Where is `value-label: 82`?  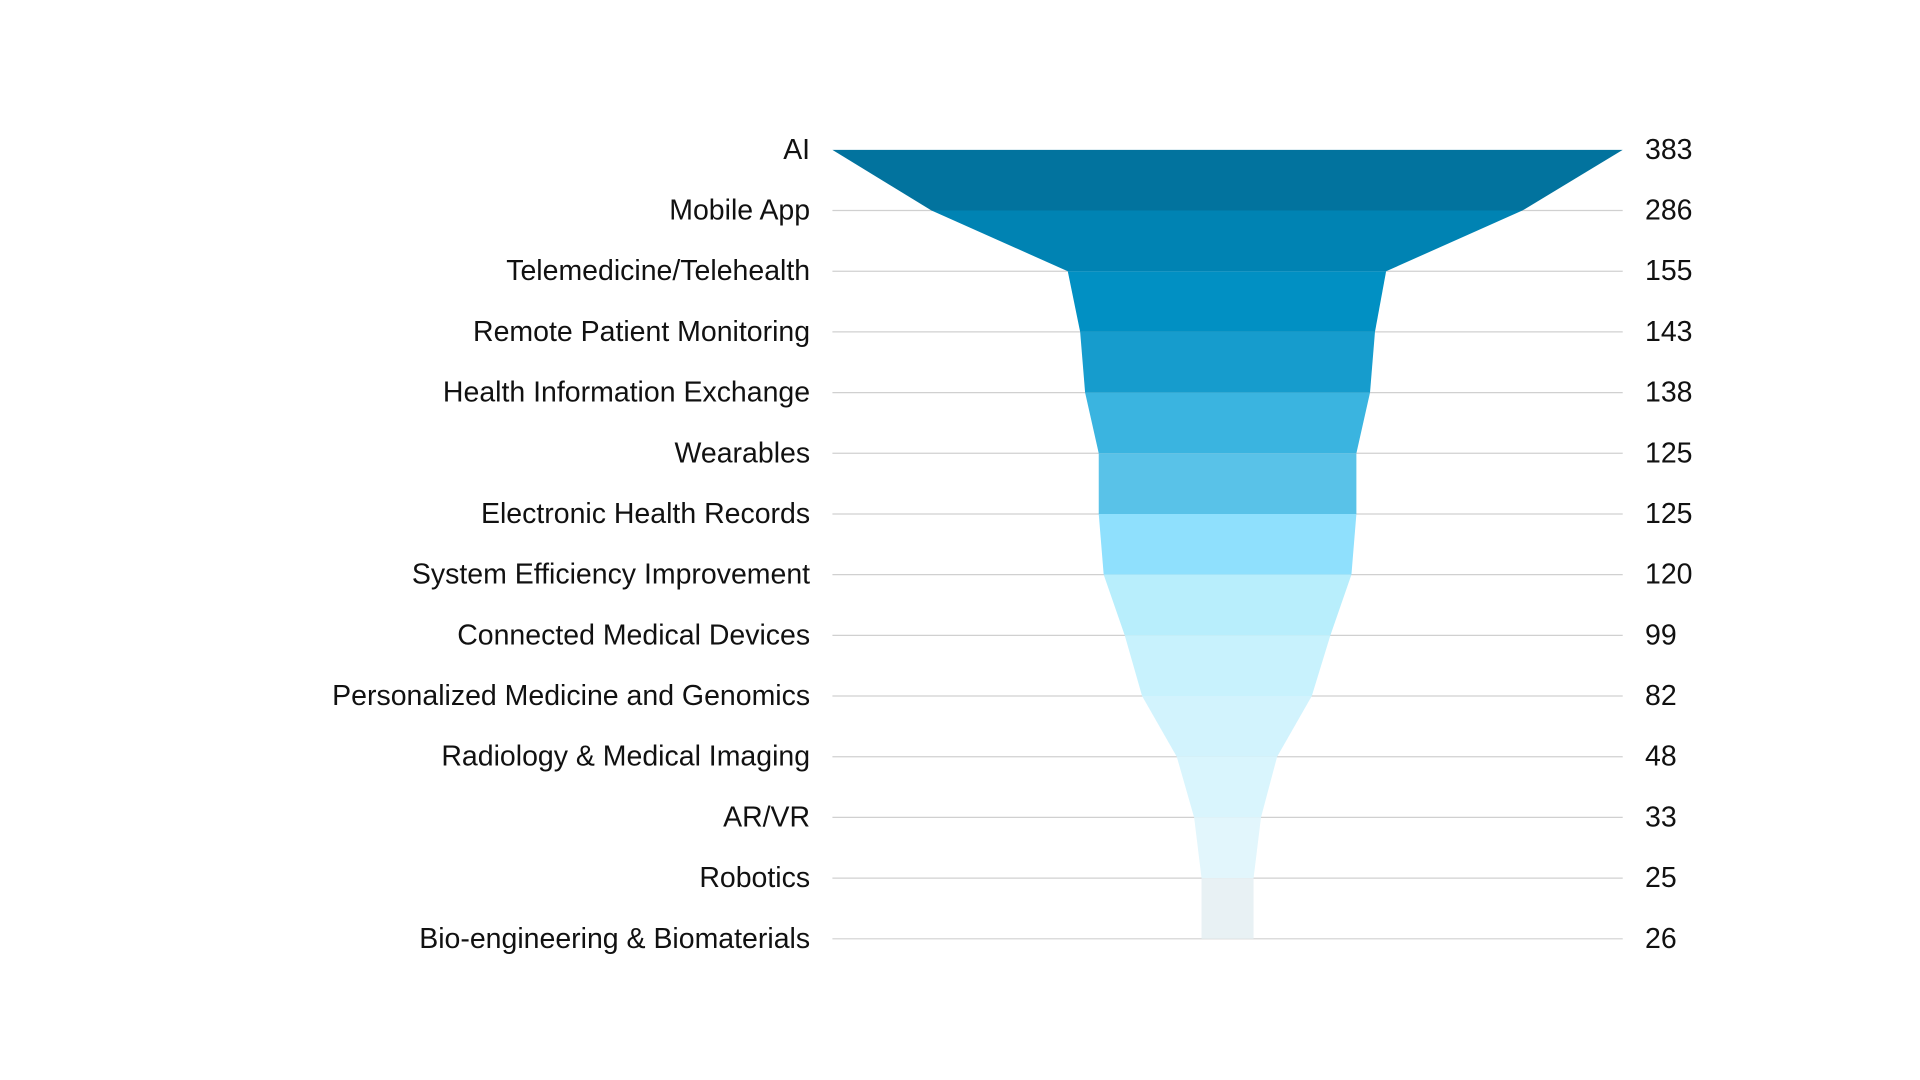
value-label: 82 is located at coordinates (1661, 696).